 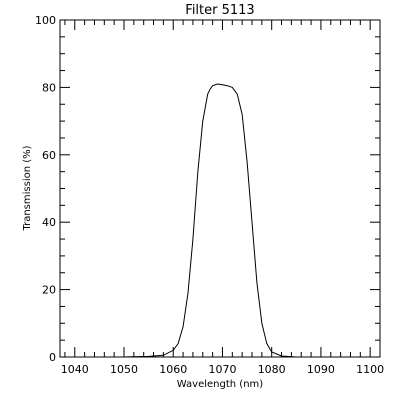 What do you see at coordinates (27, 188) in the screenshot?
I see `y-axis-label: Transmission (%)` at bounding box center [27, 188].